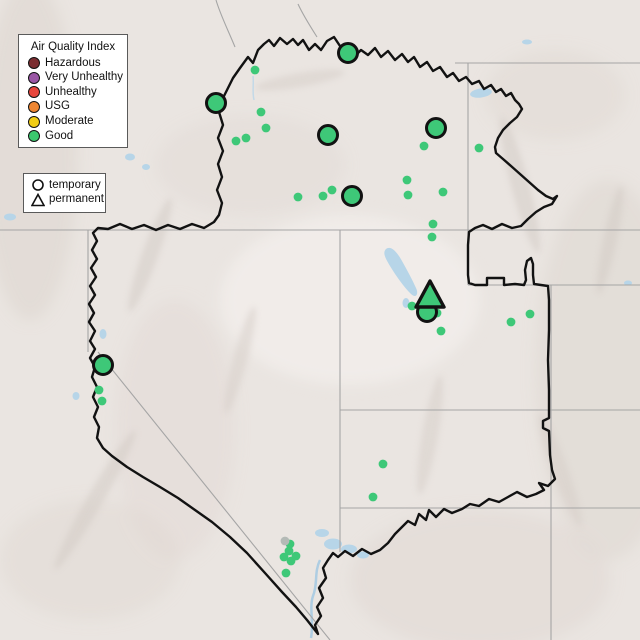 The image size is (640, 640). I want to click on legend-item-usg: USG, so click(73, 107).